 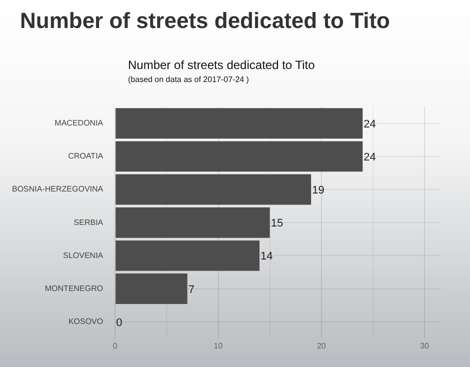 What do you see at coordinates (188, 79) in the screenshot?
I see `text: (based on data as of 2017-07-24 )` at bounding box center [188, 79].